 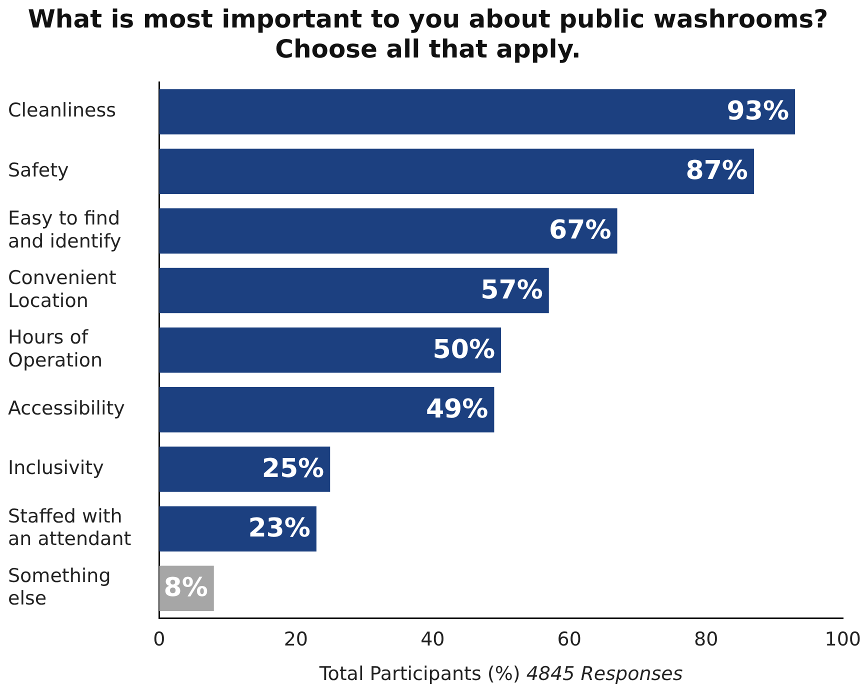 I want to click on x-tick-label: 60, so click(x=569, y=639).